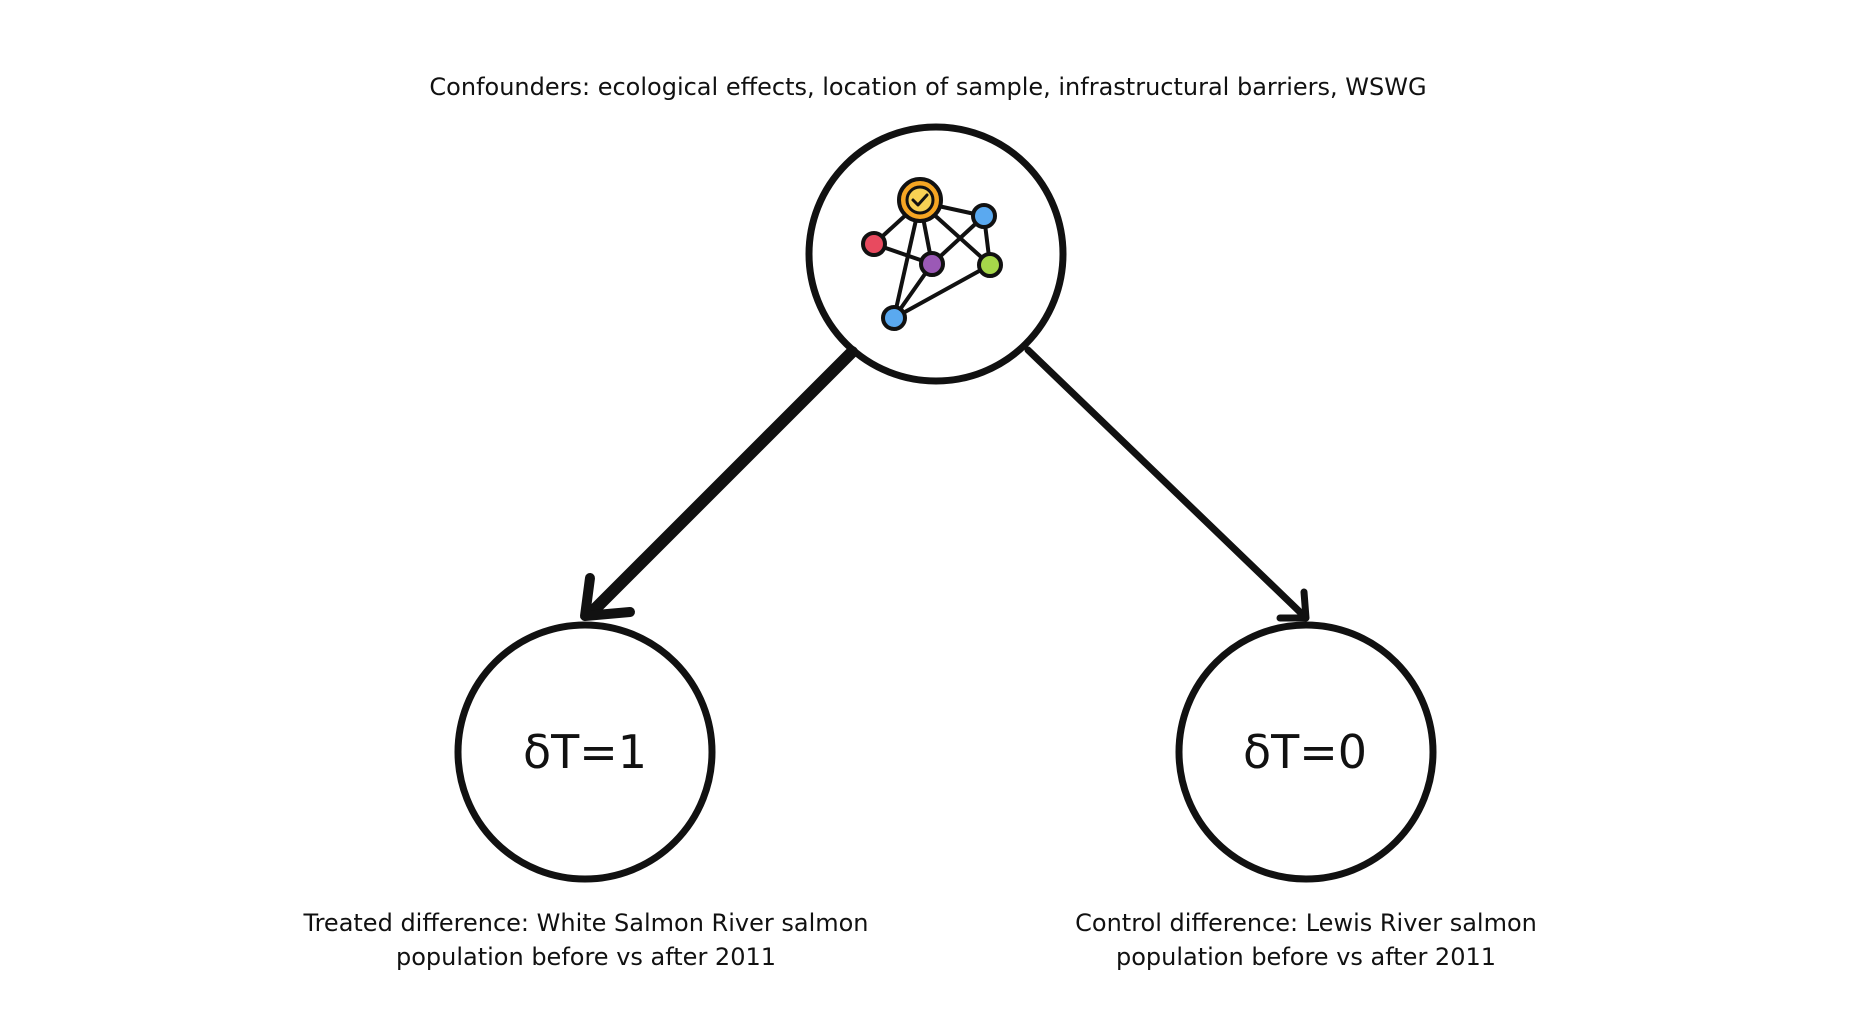 The height and width of the screenshot is (1034, 1856). Describe the element at coordinates (984, 216) in the screenshot. I see `blue-node-top` at that location.